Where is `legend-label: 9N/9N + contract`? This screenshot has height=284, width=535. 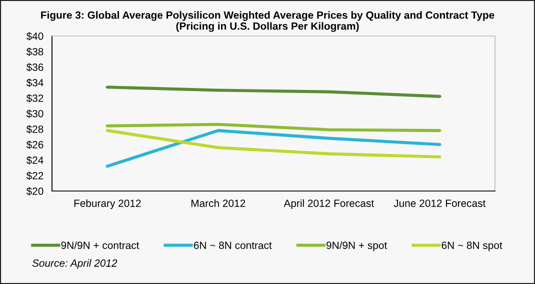 legend-label: 9N/9N + contract is located at coordinates (100, 245).